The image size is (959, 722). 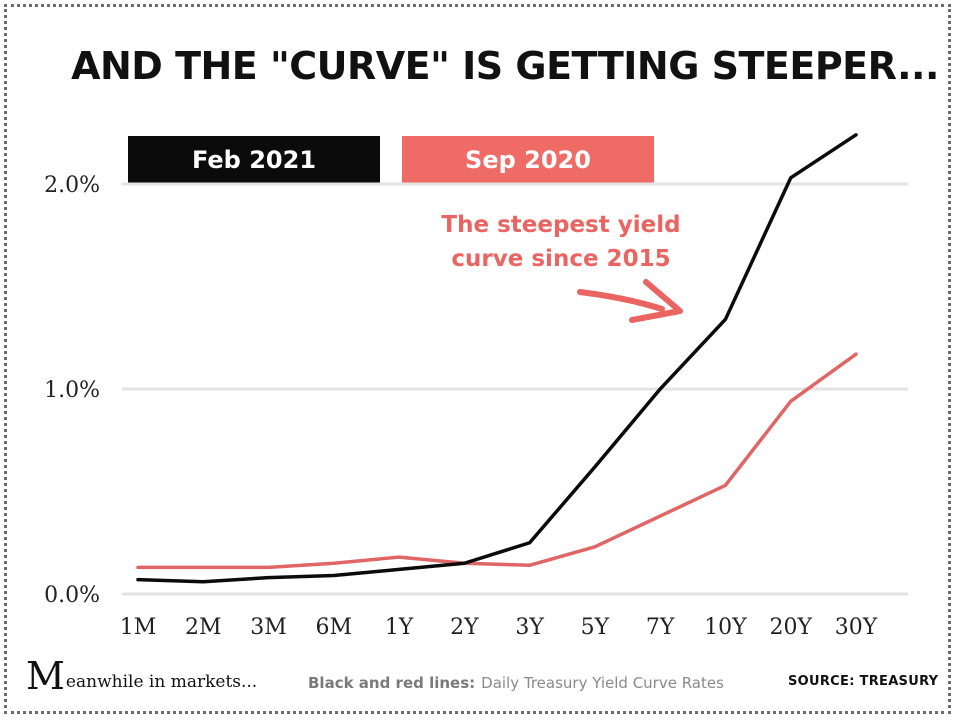 What do you see at coordinates (595, 627) in the screenshot?
I see `x-tick-label: 5Y` at bounding box center [595, 627].